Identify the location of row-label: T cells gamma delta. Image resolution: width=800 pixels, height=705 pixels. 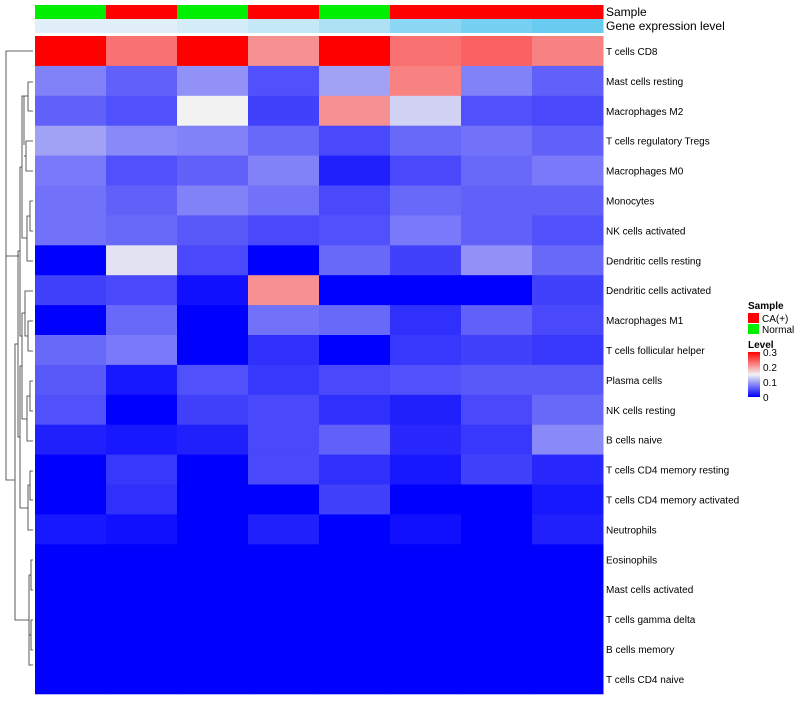
(651, 620).